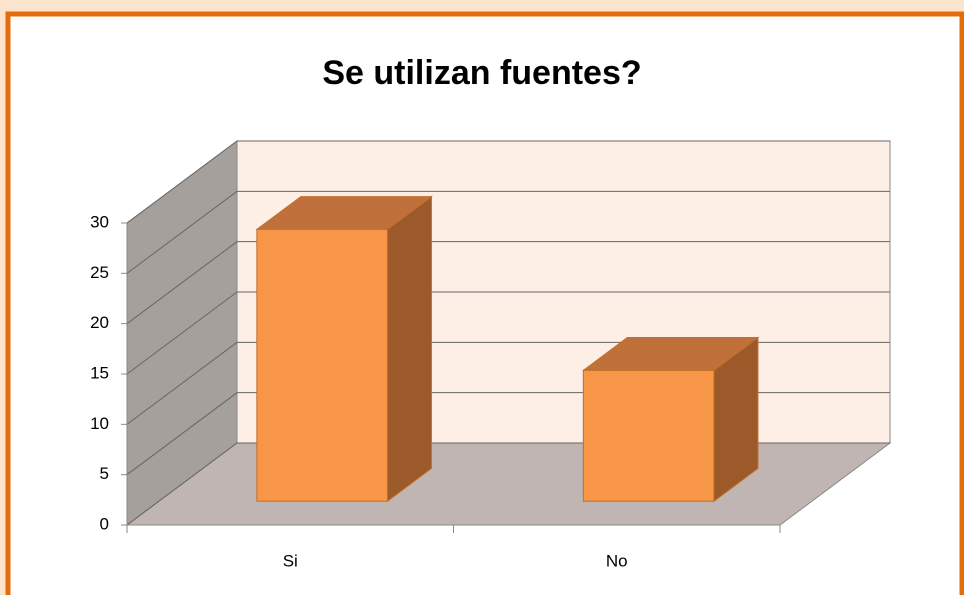 The image size is (964, 595). Describe the element at coordinates (617, 560) in the screenshot. I see `x-tick-label: No` at that location.